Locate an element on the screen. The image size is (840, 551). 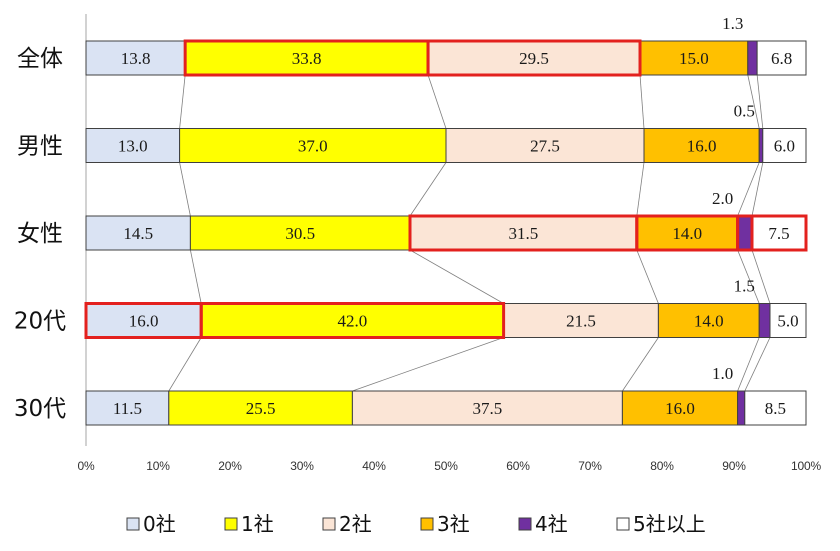
bar-segment-row2-seg6 is located at coordinates (784, 145).